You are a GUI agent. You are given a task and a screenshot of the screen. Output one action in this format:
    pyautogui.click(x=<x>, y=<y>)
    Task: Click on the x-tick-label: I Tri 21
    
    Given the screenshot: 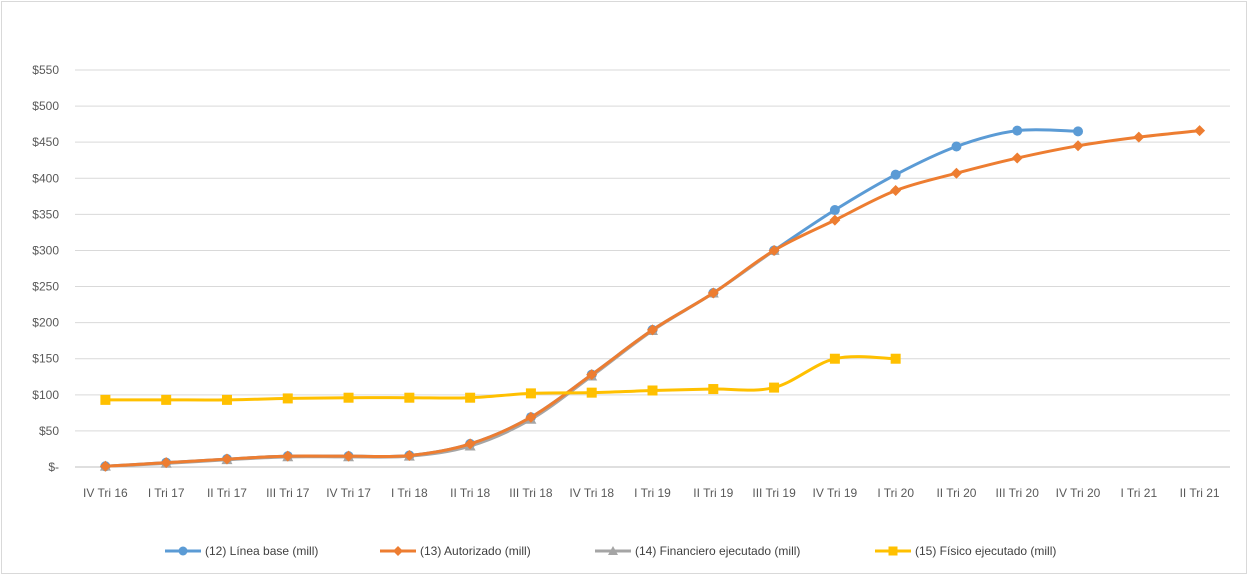 What is the action you would take?
    pyautogui.click(x=1138, y=493)
    